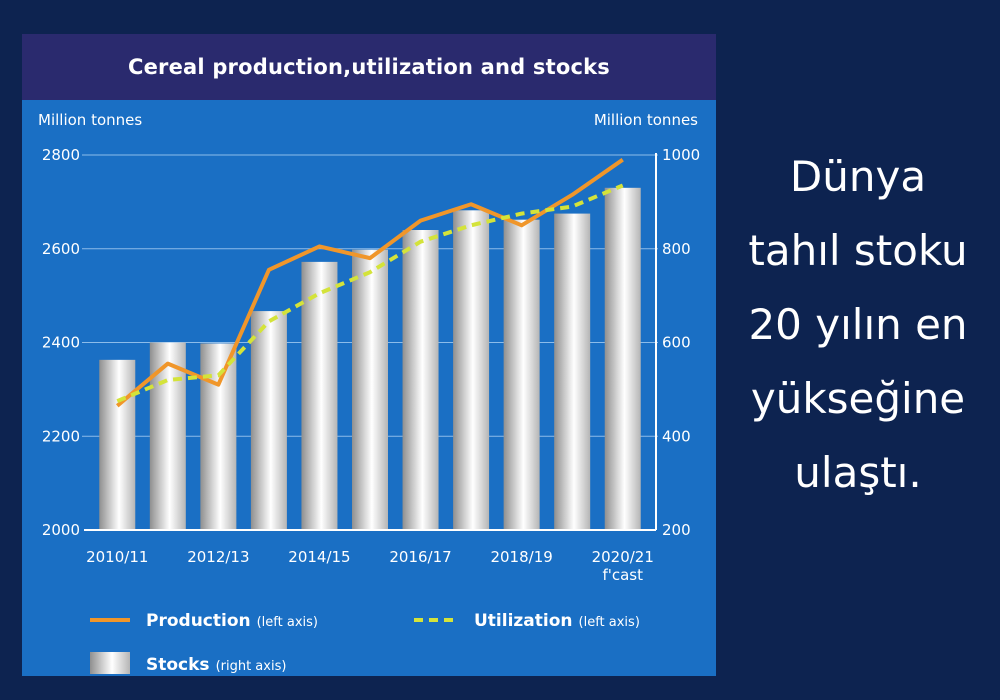 This screenshot has width=1000, height=700. What do you see at coordinates (858, 472) in the screenshot?
I see `headline-line-5: ulaştı.` at bounding box center [858, 472].